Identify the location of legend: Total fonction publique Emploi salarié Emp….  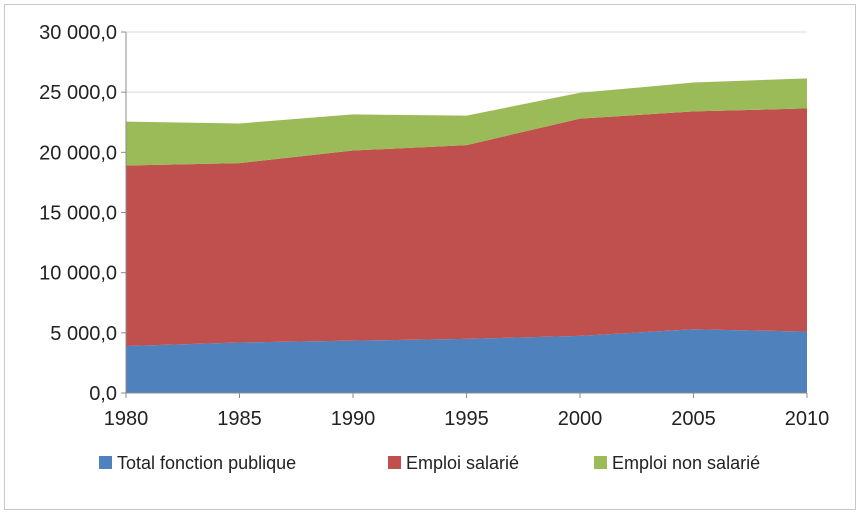
(429, 463).